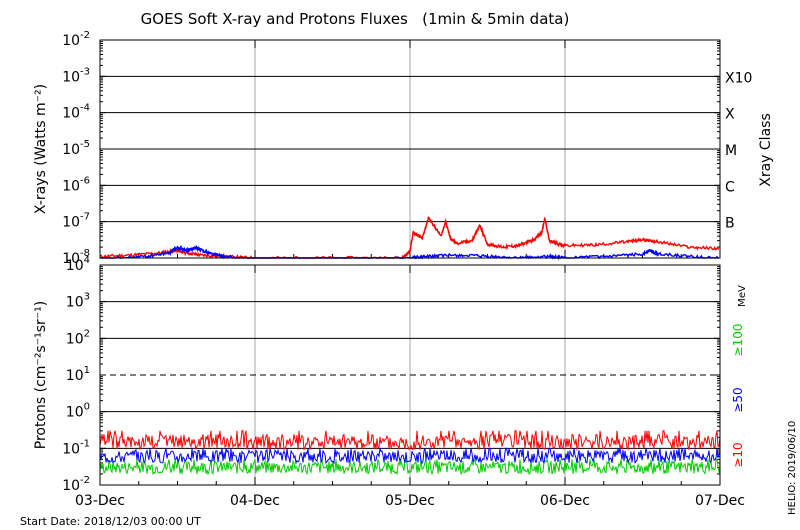 This screenshot has width=800, height=530. Describe the element at coordinates (730, 187) in the screenshot. I see `xray-class-label: C` at that location.